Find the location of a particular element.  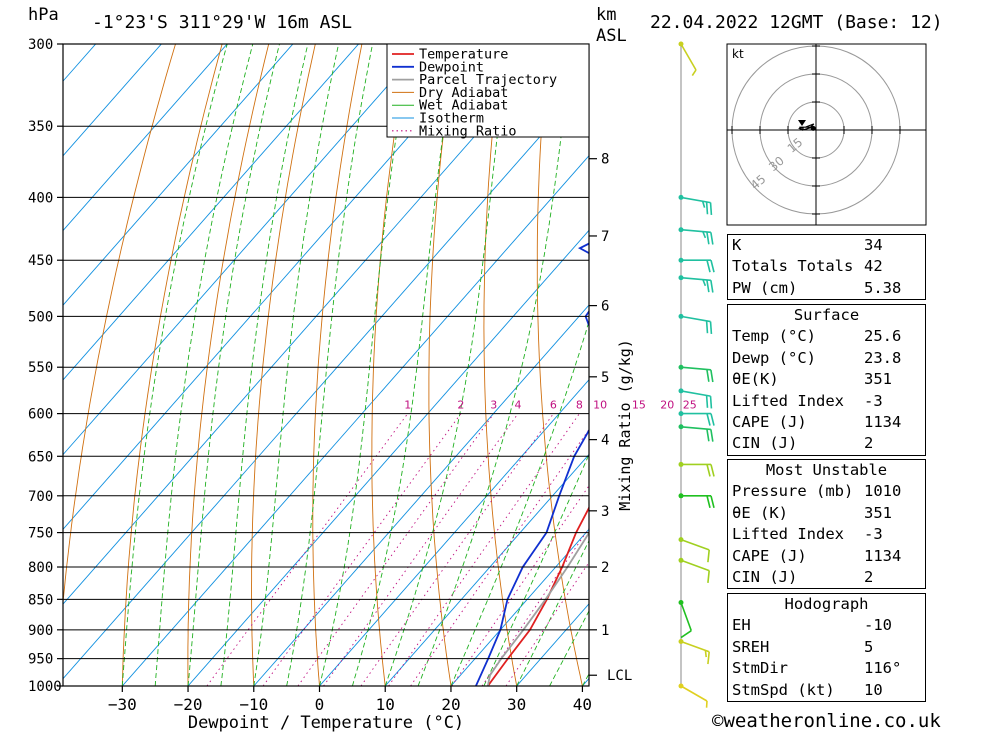

legend-frame is located at coordinates (488, 90).